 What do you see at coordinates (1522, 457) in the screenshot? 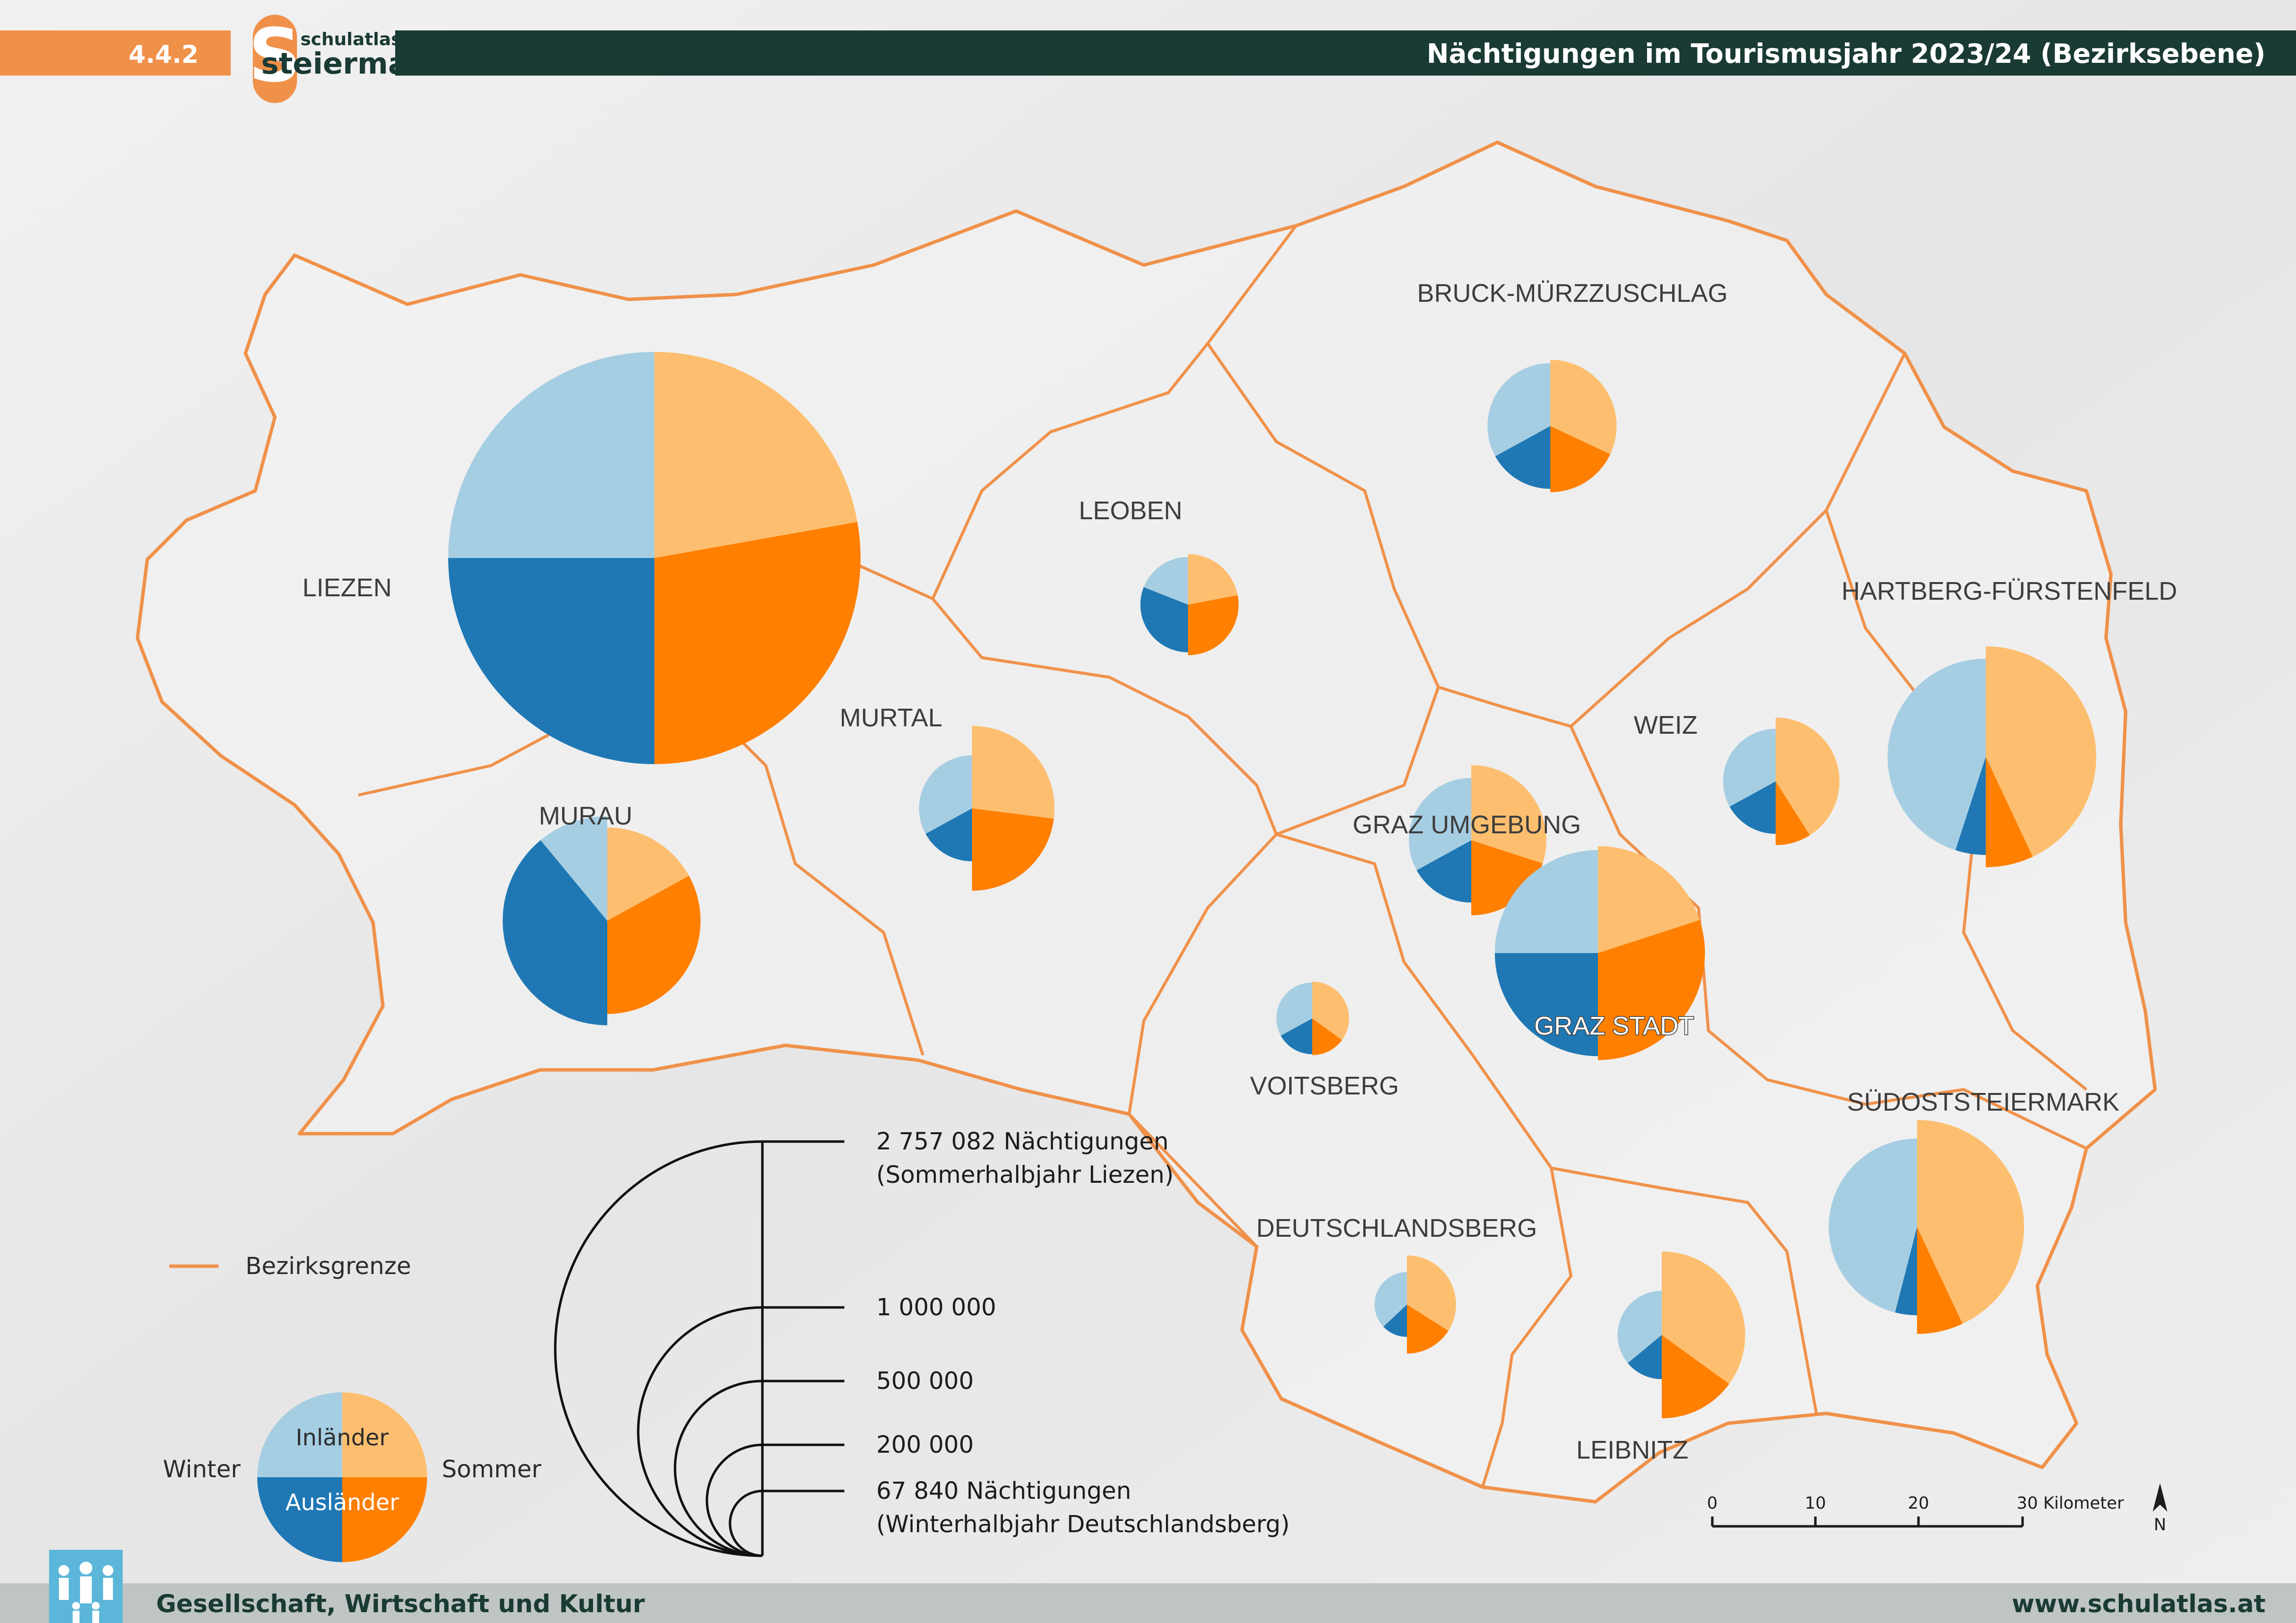
I see `pie-slice-bruck-m-rzzuschlag-winter-foreign` at bounding box center [1522, 457].